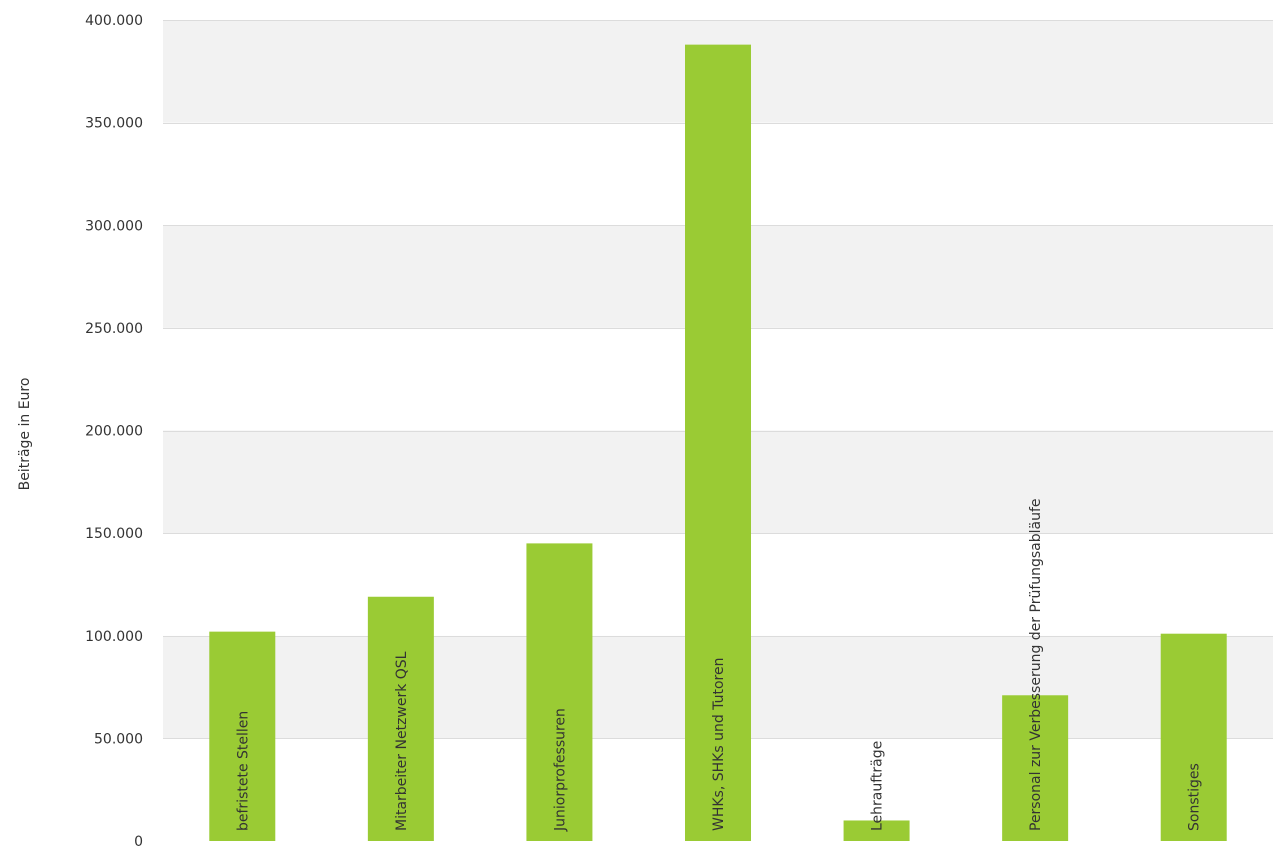 The width and height of the screenshot is (1273, 851). Describe the element at coordinates (878, 786) in the screenshot. I see `bar-category-label: Lehraufträge` at that location.